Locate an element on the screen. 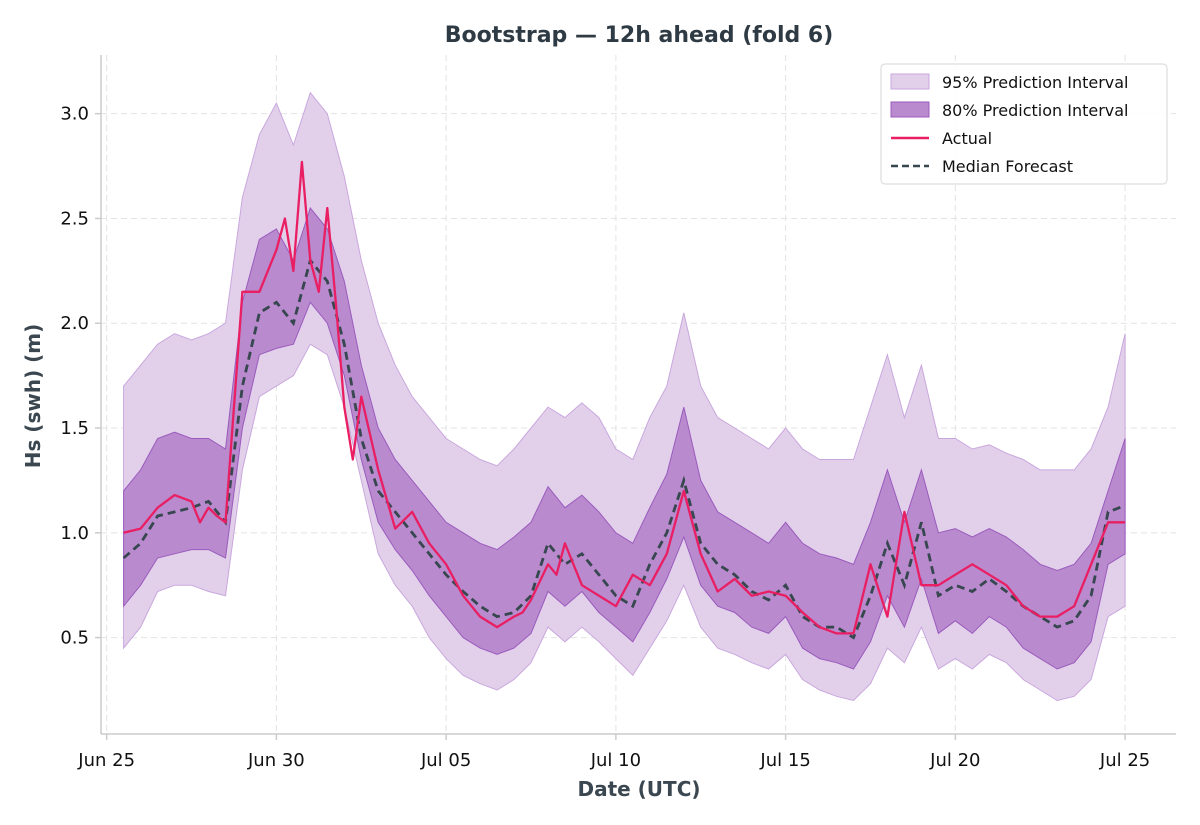  x-tick-label: Jul 25 is located at coordinates (1124, 760).